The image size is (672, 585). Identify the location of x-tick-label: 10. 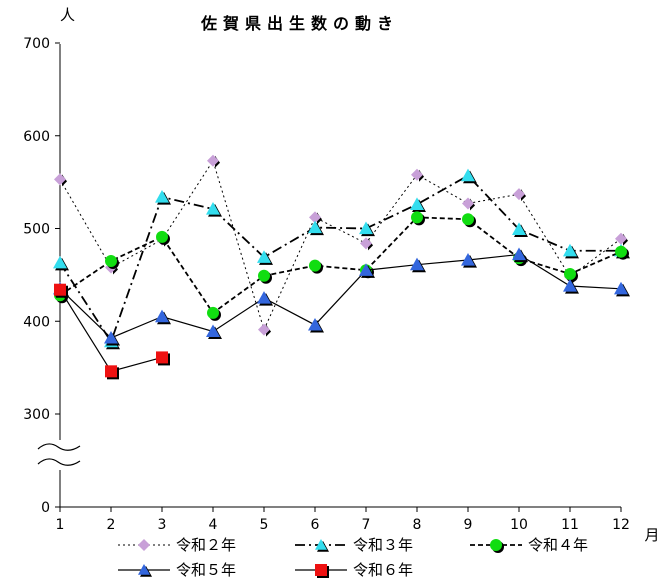
(519, 525).